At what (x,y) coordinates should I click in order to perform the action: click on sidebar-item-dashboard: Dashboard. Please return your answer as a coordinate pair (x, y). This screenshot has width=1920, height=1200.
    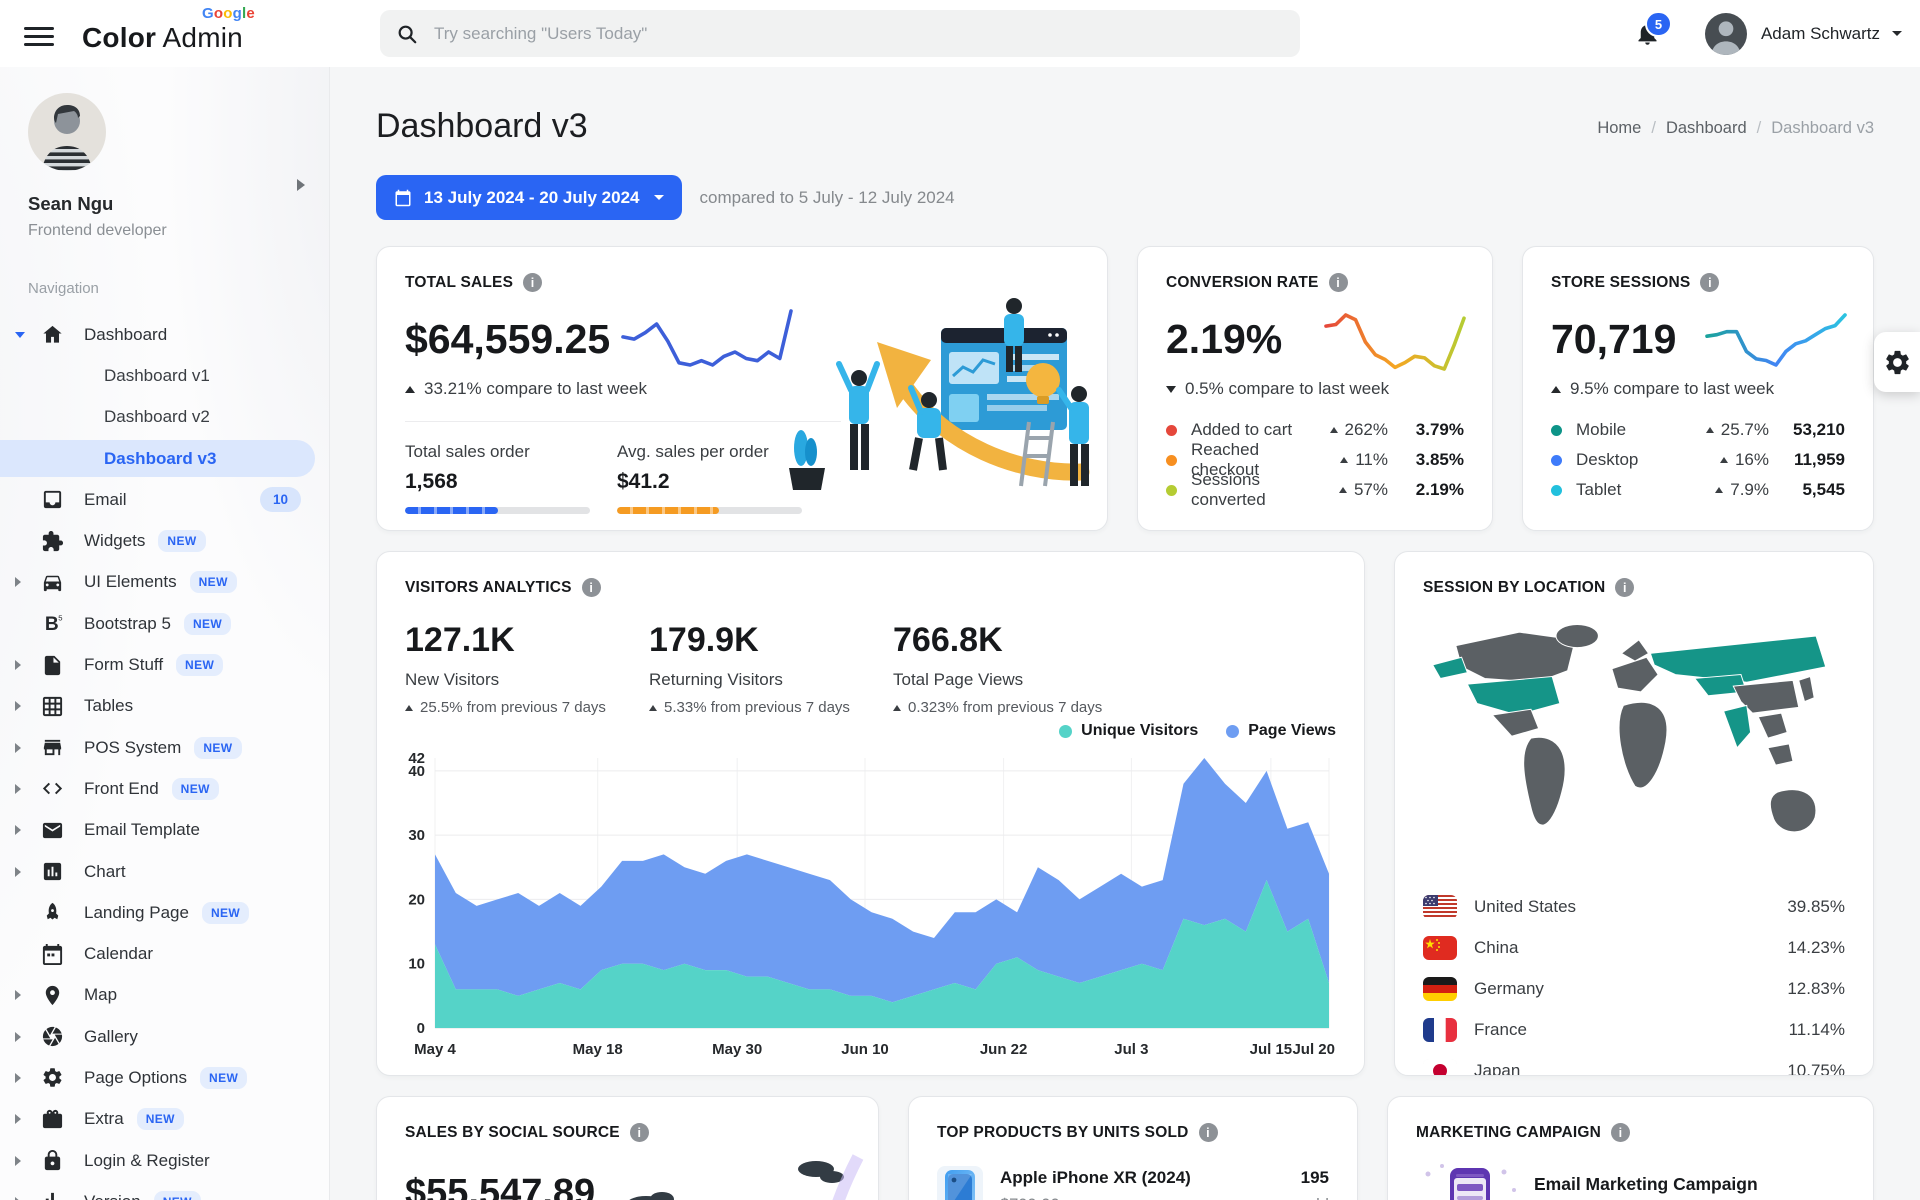
    Looking at the image, I should click on (164, 334).